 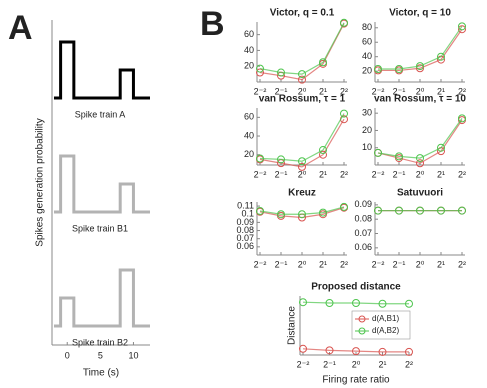 I want to click on x-tick-label: 10, so click(x=133, y=355).